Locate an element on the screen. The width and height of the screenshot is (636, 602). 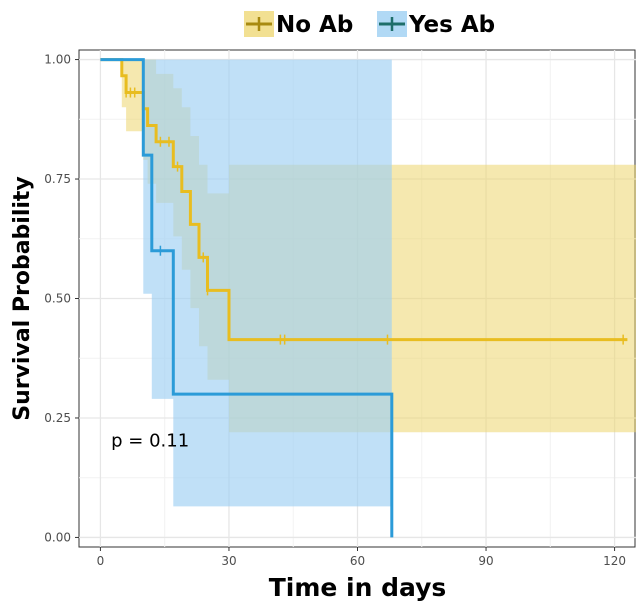
x-tick-label: 30 is located at coordinates (228, 561).